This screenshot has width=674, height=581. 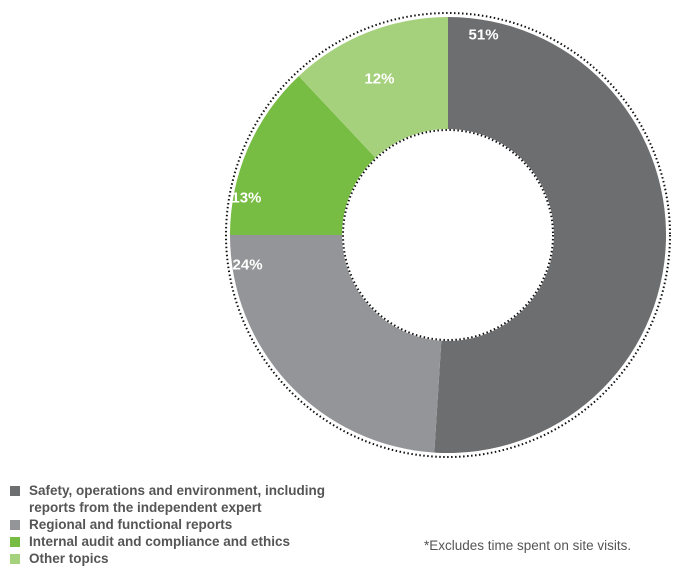 I want to click on legend-item-internal-audit: Internal audit and compliance and ethics, so click(x=190, y=541).